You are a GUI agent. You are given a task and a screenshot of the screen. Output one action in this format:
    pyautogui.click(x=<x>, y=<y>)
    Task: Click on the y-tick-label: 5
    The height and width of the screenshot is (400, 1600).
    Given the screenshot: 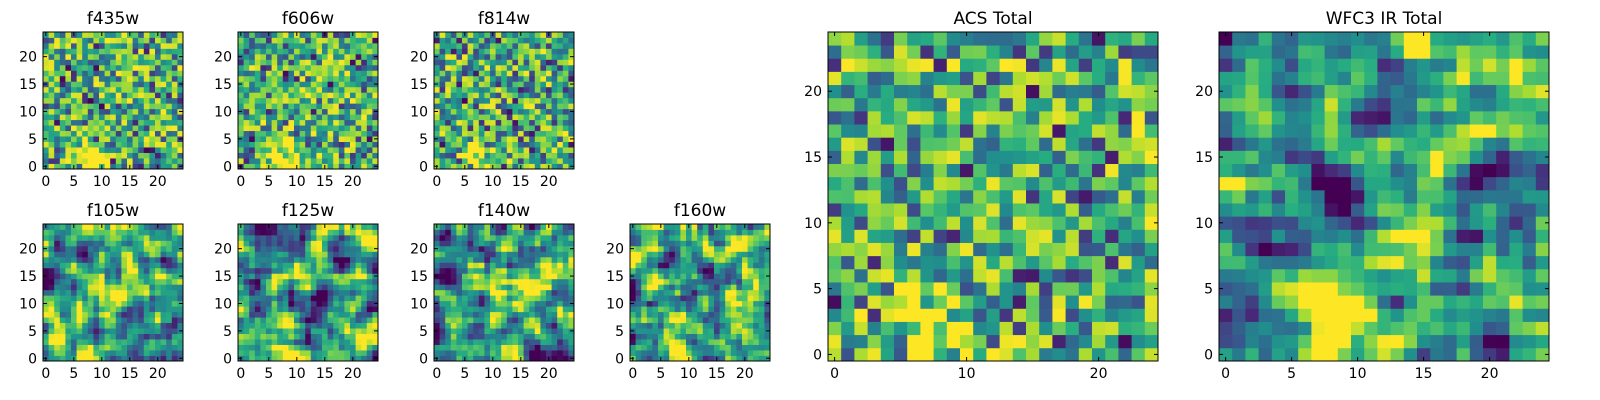 What is the action you would take?
    pyautogui.click(x=32, y=332)
    